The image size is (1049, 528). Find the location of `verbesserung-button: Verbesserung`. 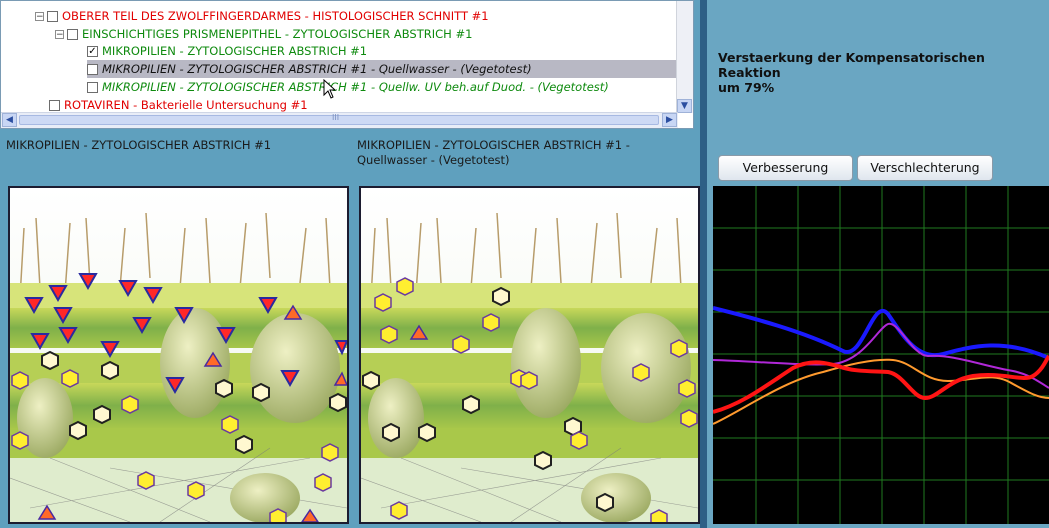

verbesserung-button: Verbesserung is located at coordinates (785, 168).